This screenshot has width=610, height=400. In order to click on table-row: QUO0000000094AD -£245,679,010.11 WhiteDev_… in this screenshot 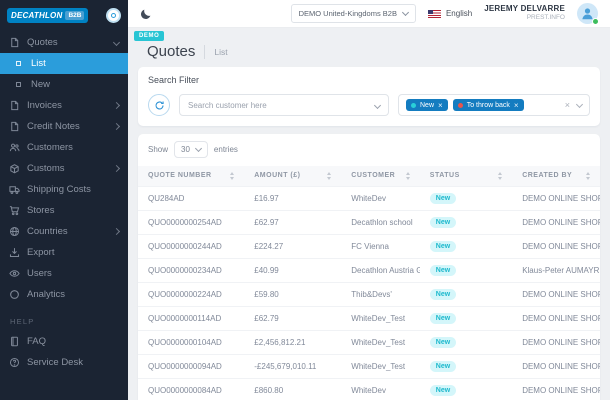, I will do `click(369, 365)`.